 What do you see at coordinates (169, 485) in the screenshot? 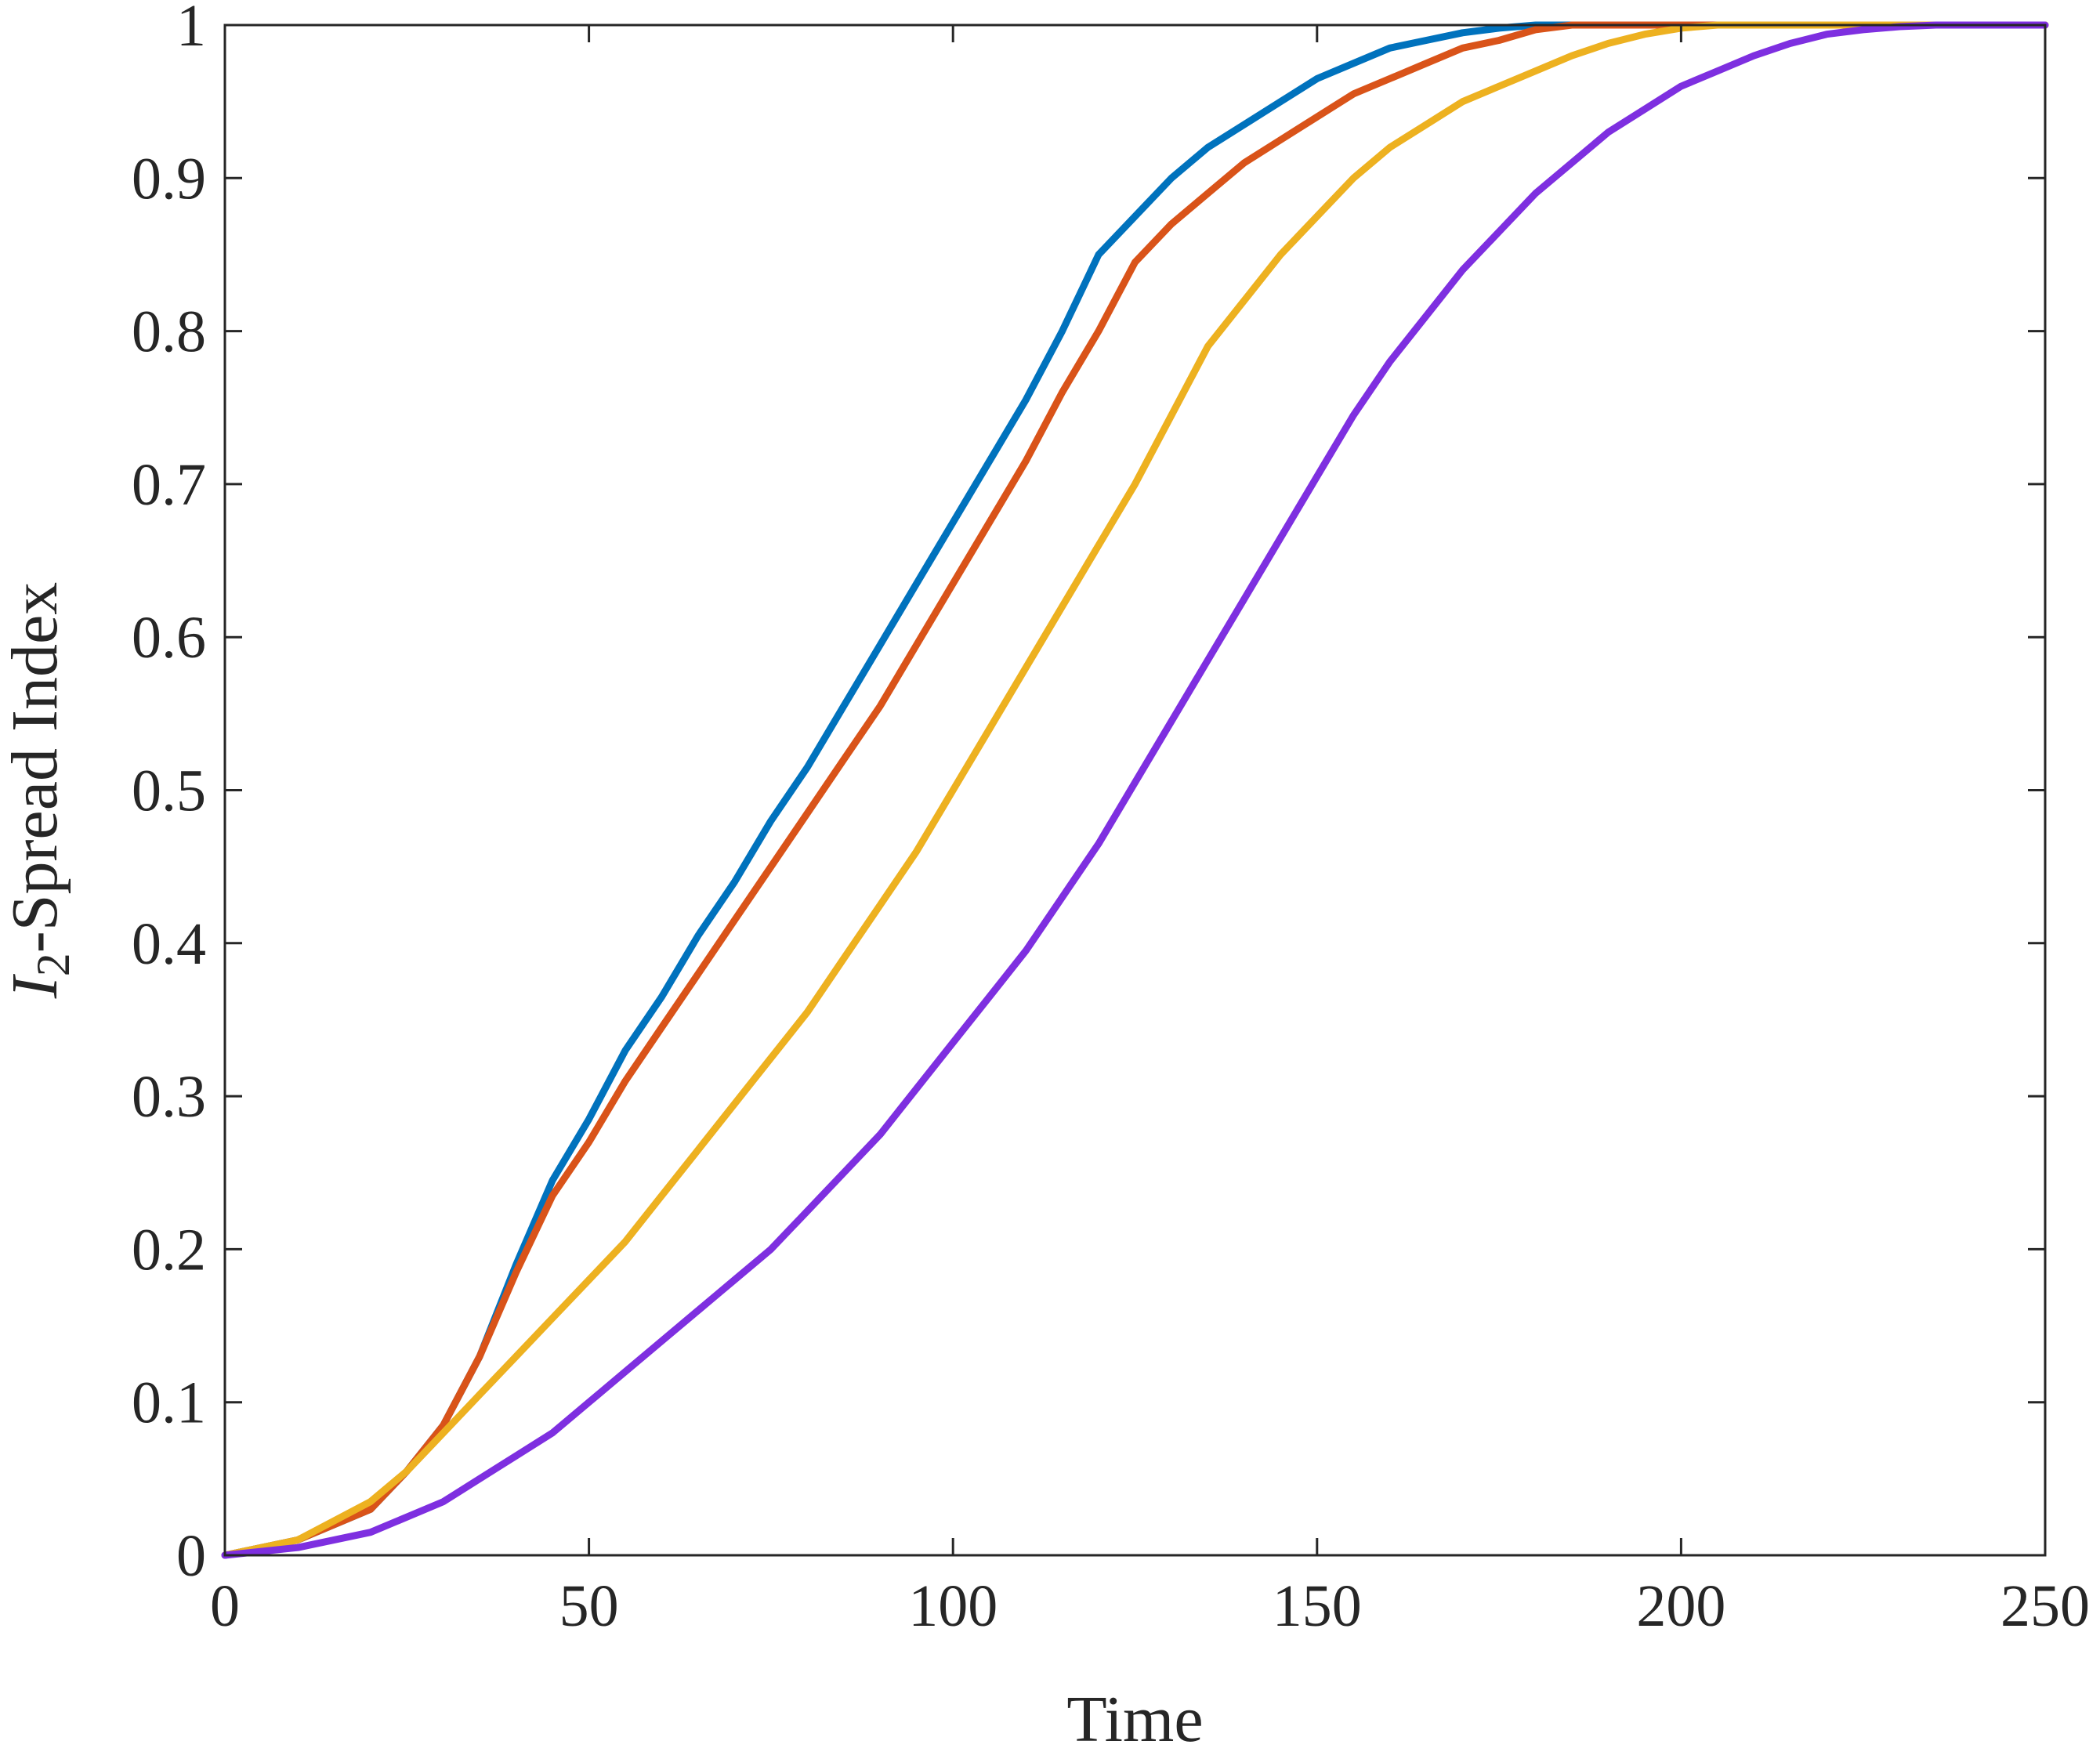
I see `y-tick-label: 0.7` at bounding box center [169, 485].